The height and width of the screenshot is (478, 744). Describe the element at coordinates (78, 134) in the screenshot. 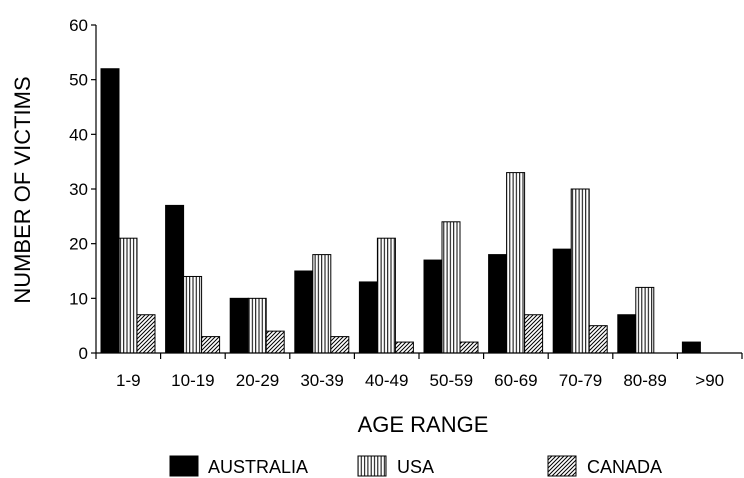

I see `y-tick-label: 40` at that location.